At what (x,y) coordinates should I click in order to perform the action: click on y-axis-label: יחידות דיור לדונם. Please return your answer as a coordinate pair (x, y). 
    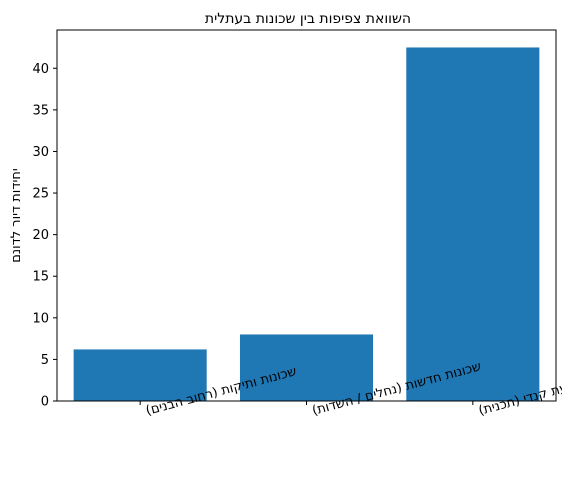
    Looking at the image, I should click on (16, 215).